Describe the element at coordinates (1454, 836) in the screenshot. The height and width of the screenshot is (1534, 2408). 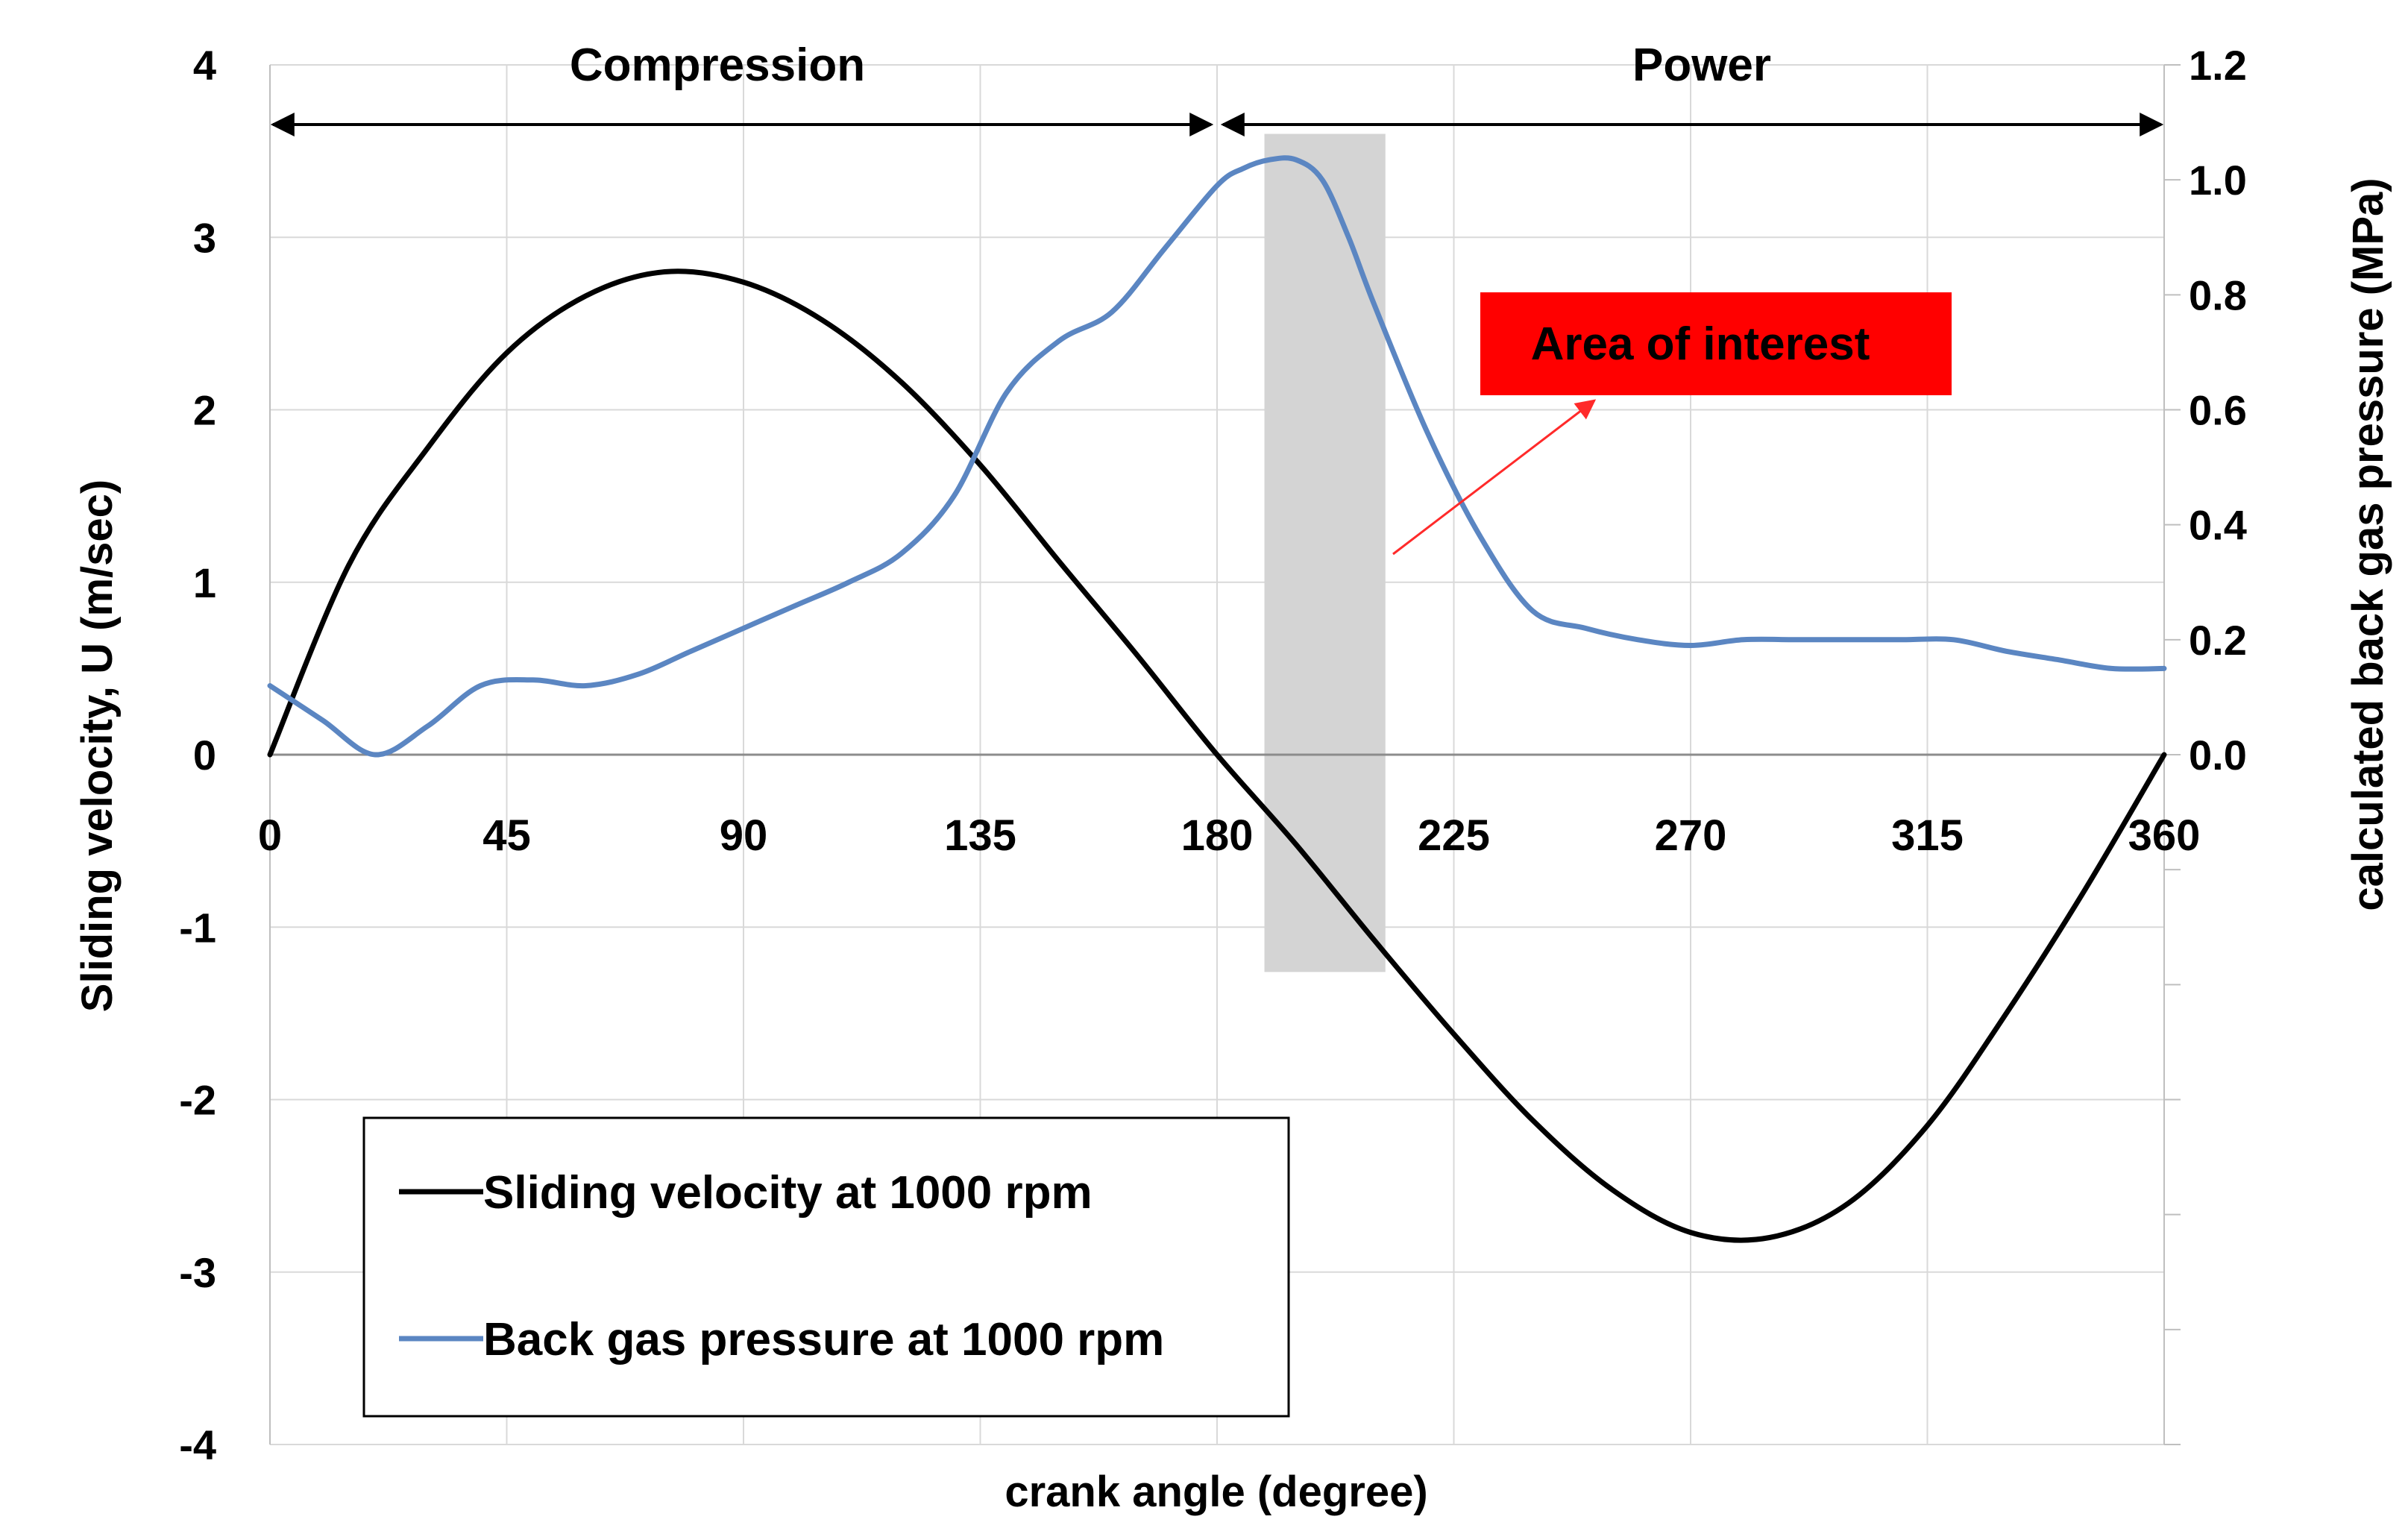
I see `x-tick-label: 225` at that location.